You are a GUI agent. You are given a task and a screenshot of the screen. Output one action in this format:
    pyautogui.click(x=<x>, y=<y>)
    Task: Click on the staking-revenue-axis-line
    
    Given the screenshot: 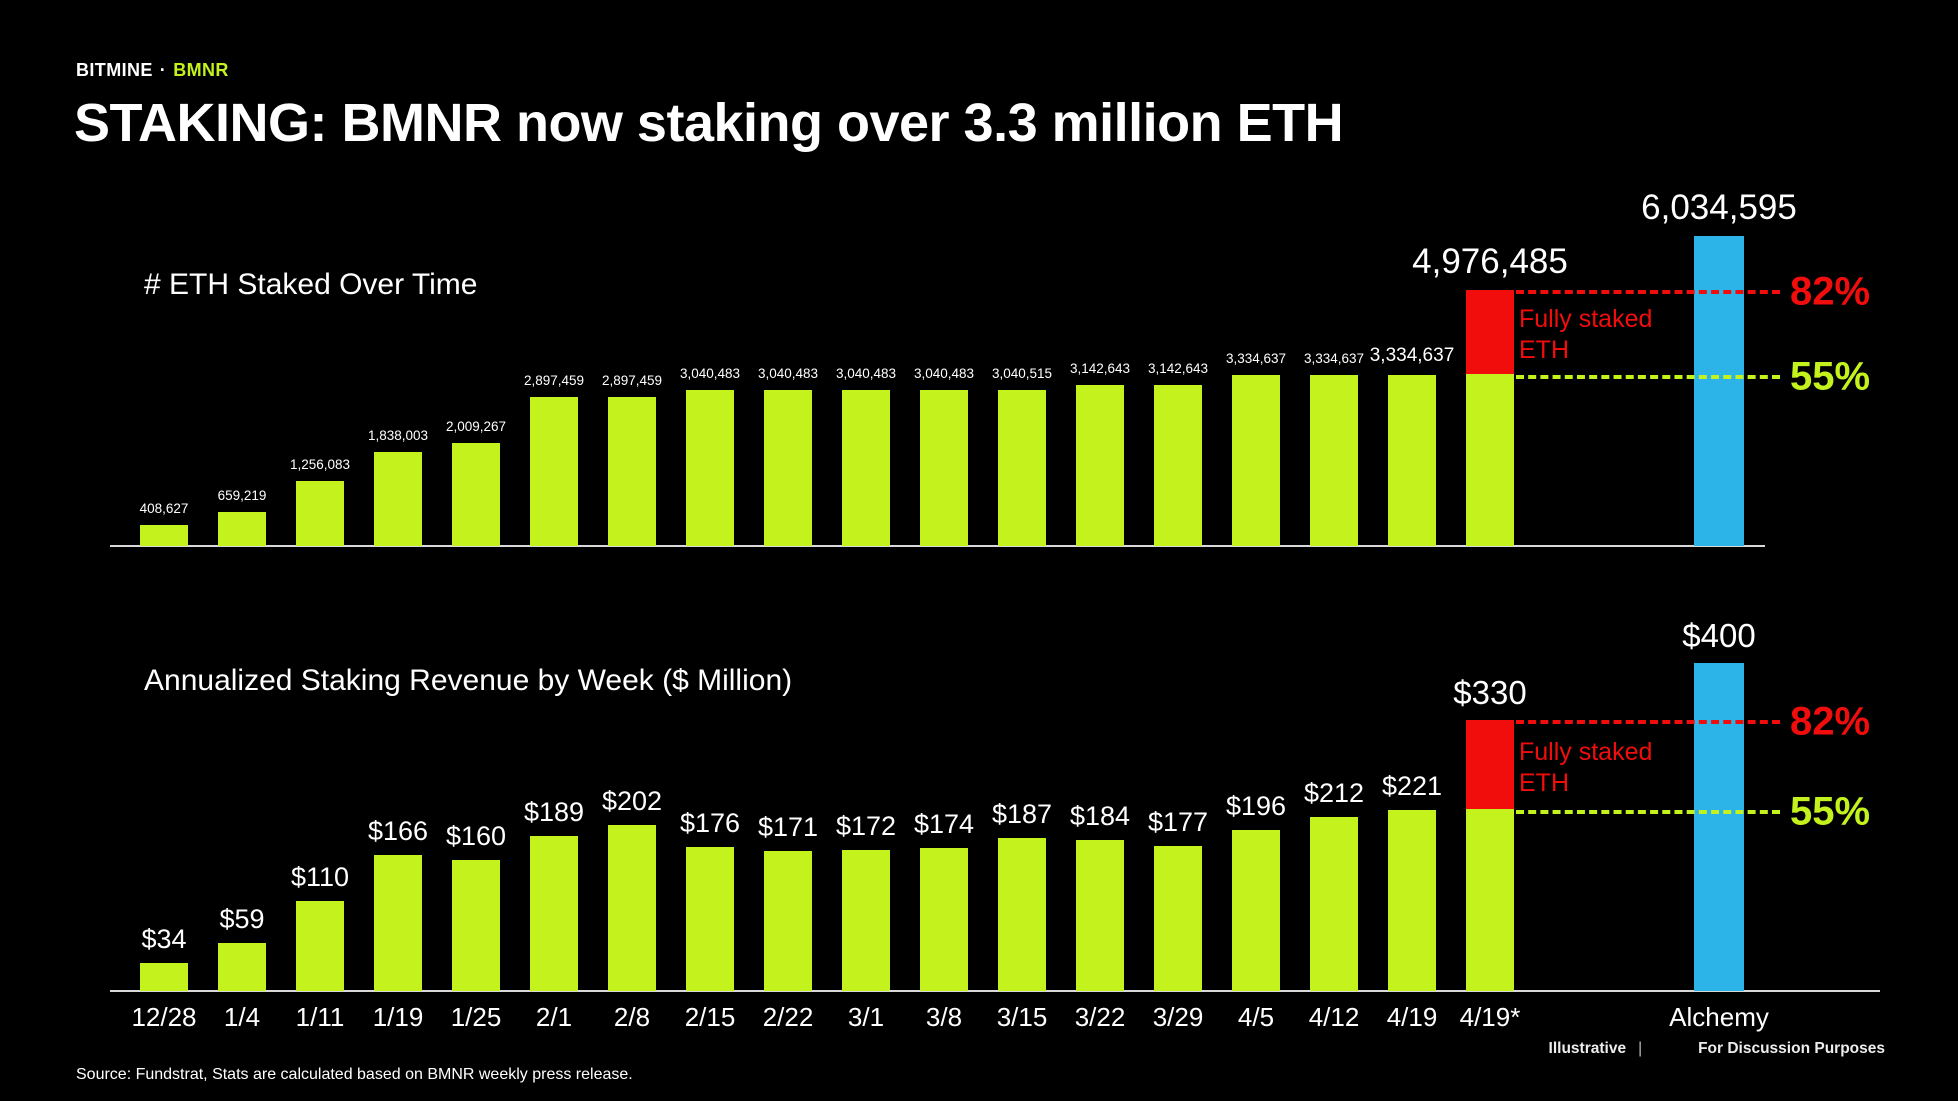 What is the action you would take?
    pyautogui.click(x=995, y=991)
    